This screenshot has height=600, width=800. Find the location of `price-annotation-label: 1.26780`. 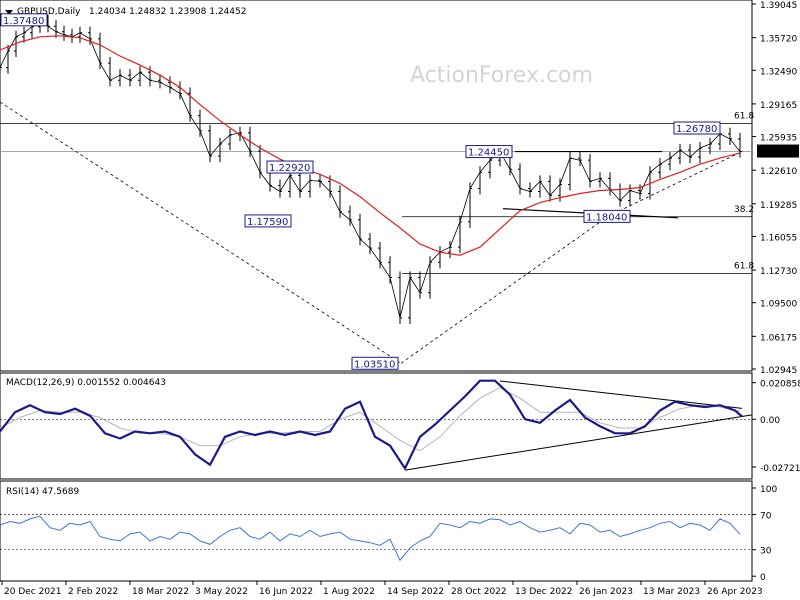

price-annotation-label: 1.26780 is located at coordinates (696, 129).